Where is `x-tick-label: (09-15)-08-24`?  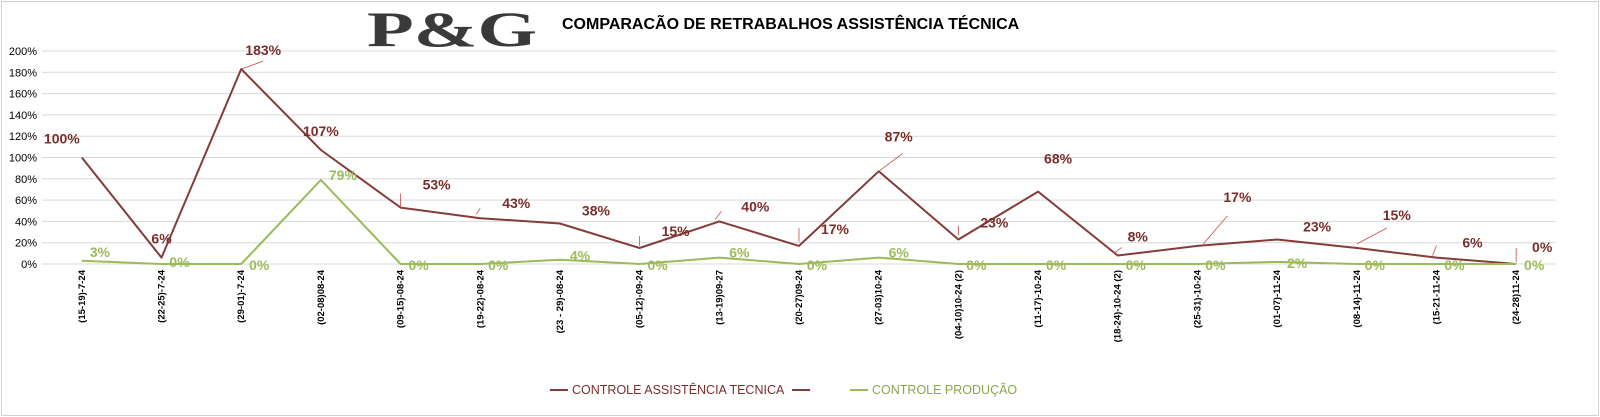
x-tick-label: (09-15)-08-24 is located at coordinates (401, 298).